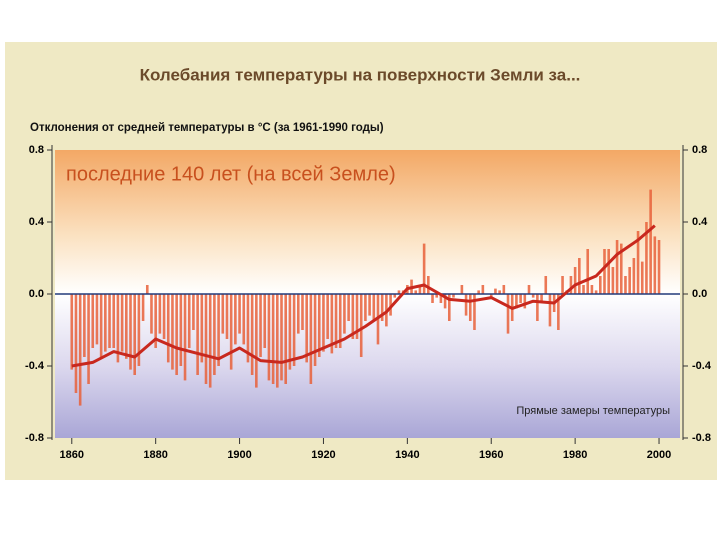 The height and width of the screenshot is (545, 720). I want to click on x-tick-label: 1940, so click(407, 455).